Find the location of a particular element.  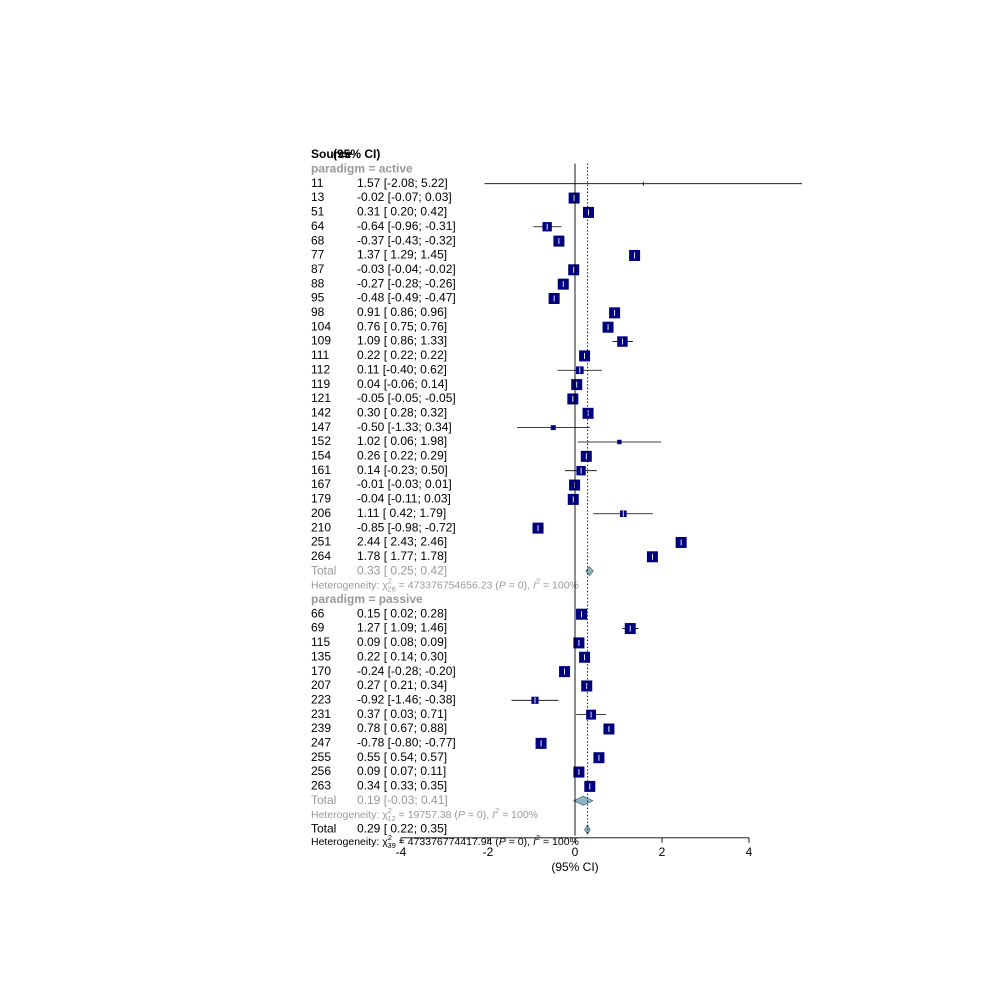

study-ci-text: -0.78 [-0.80; -0.77] is located at coordinates (406, 743).